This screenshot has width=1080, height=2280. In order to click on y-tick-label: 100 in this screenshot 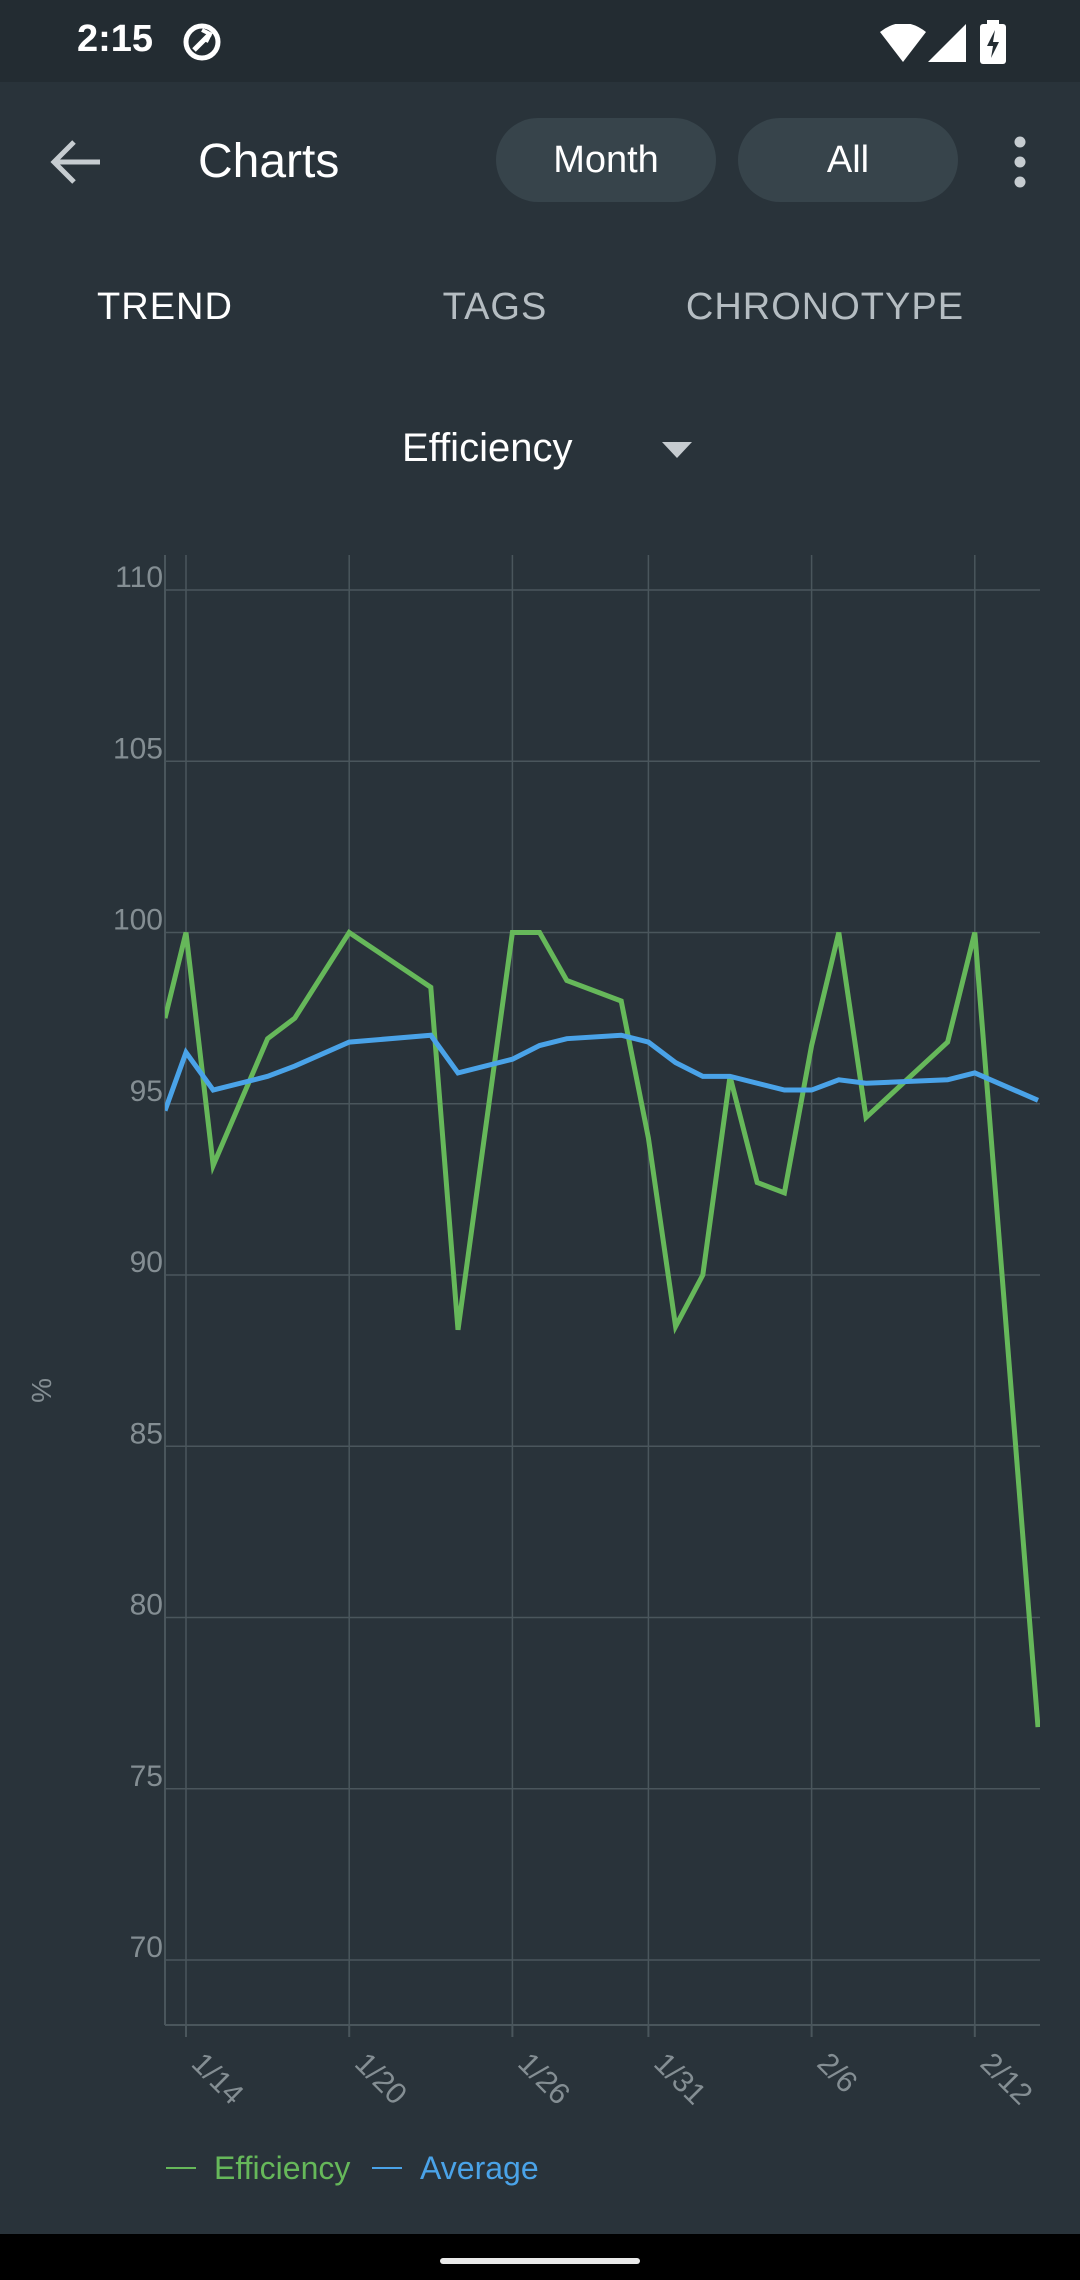, I will do `click(138, 920)`.